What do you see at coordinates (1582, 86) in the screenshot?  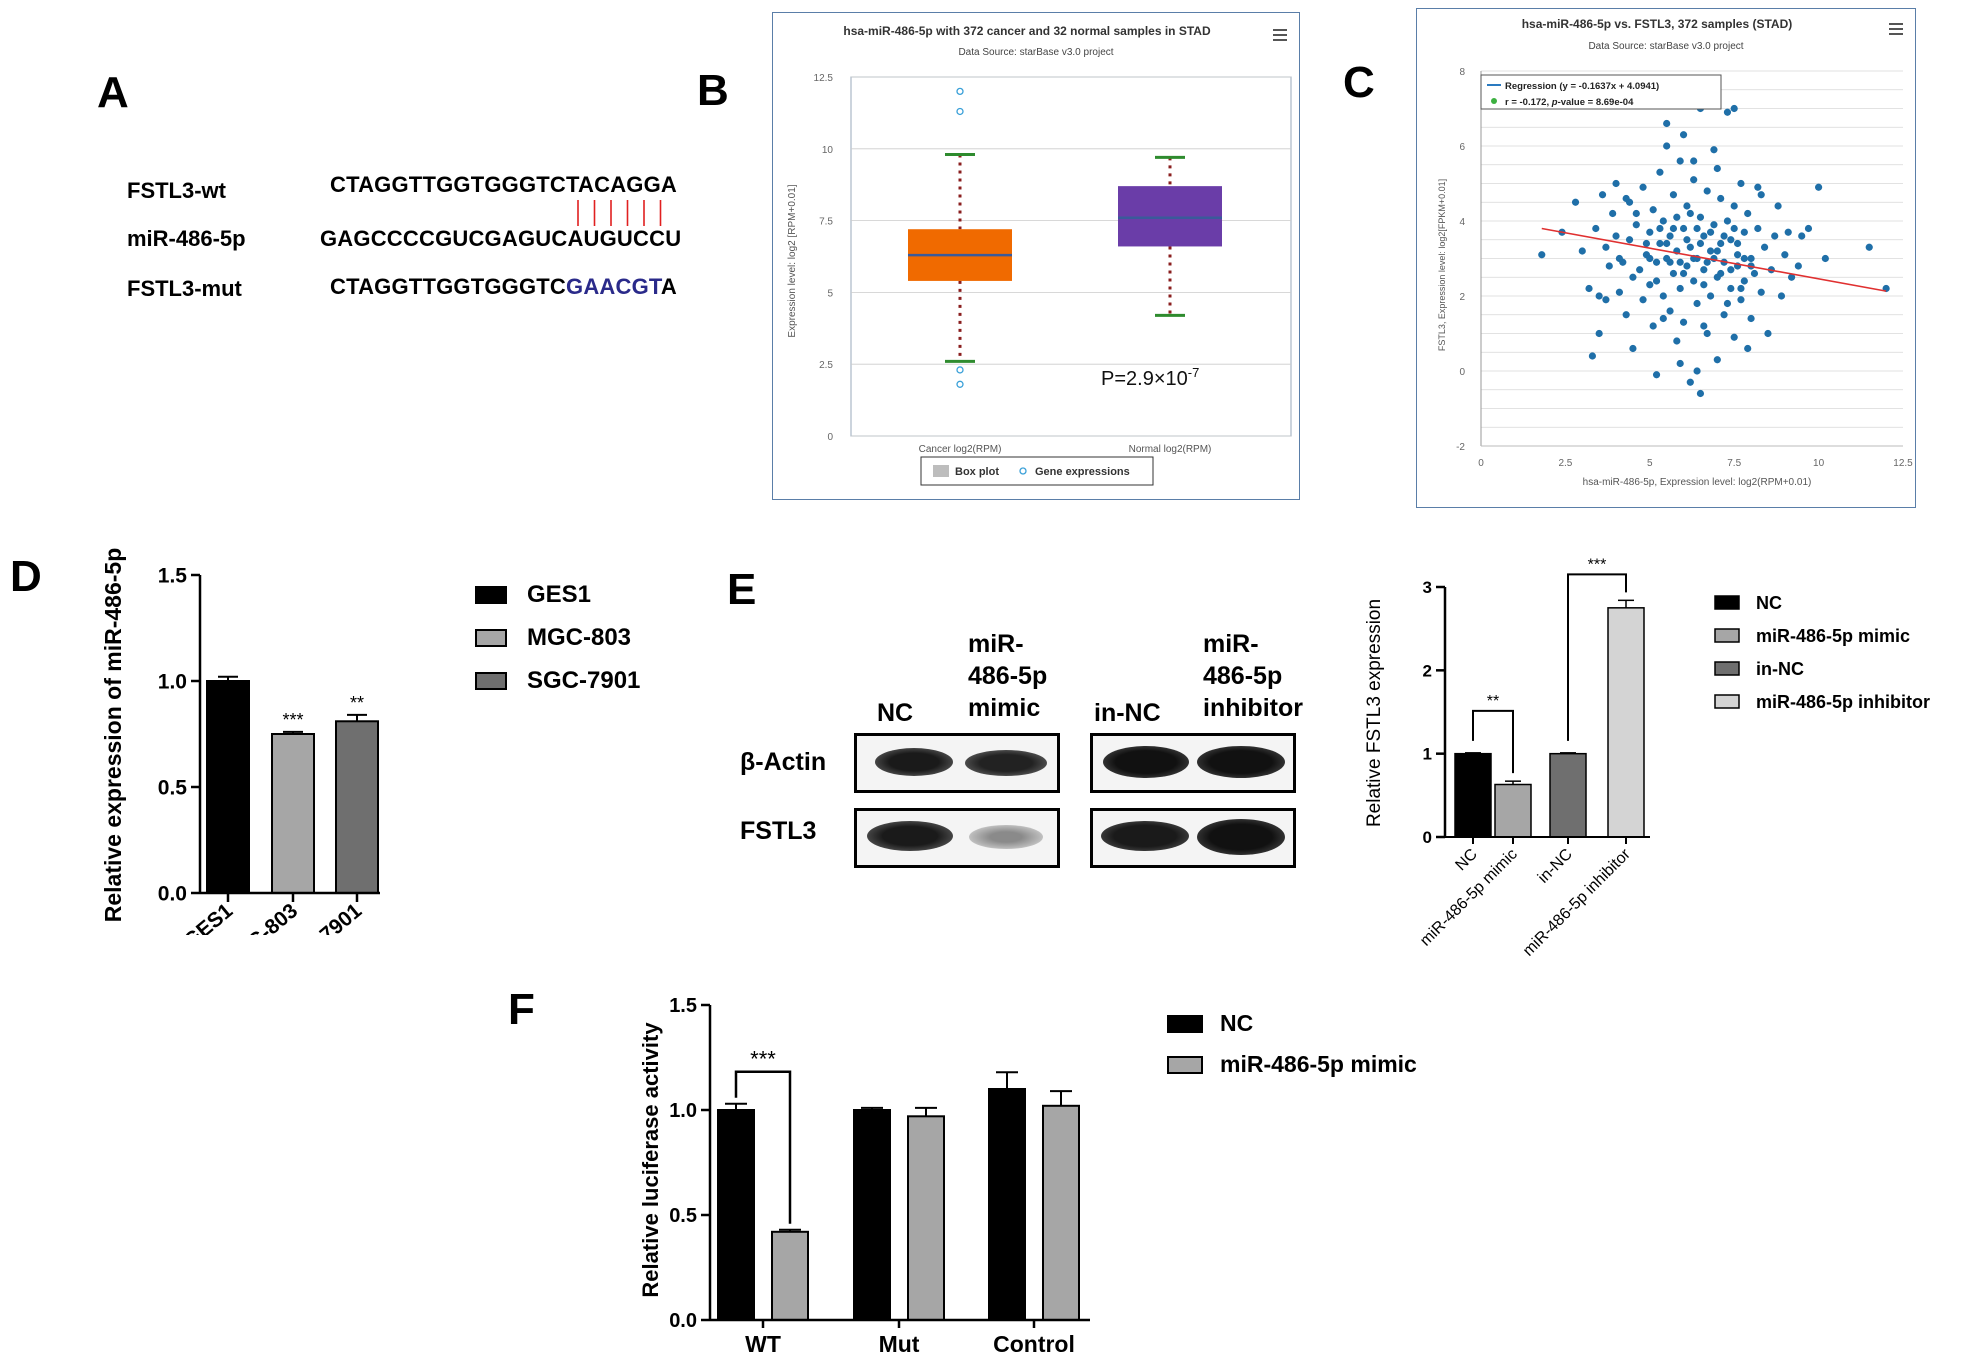 I see `legend-regression-label: Regression (y = -0.1637x + 4.0941)` at bounding box center [1582, 86].